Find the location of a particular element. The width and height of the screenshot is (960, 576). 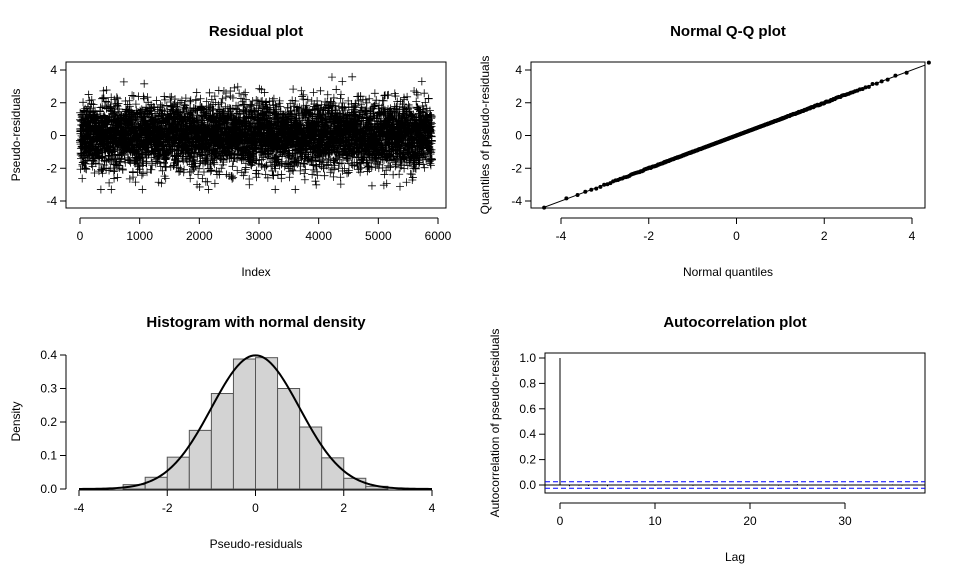

normal-density-curve is located at coordinates (255, 422).